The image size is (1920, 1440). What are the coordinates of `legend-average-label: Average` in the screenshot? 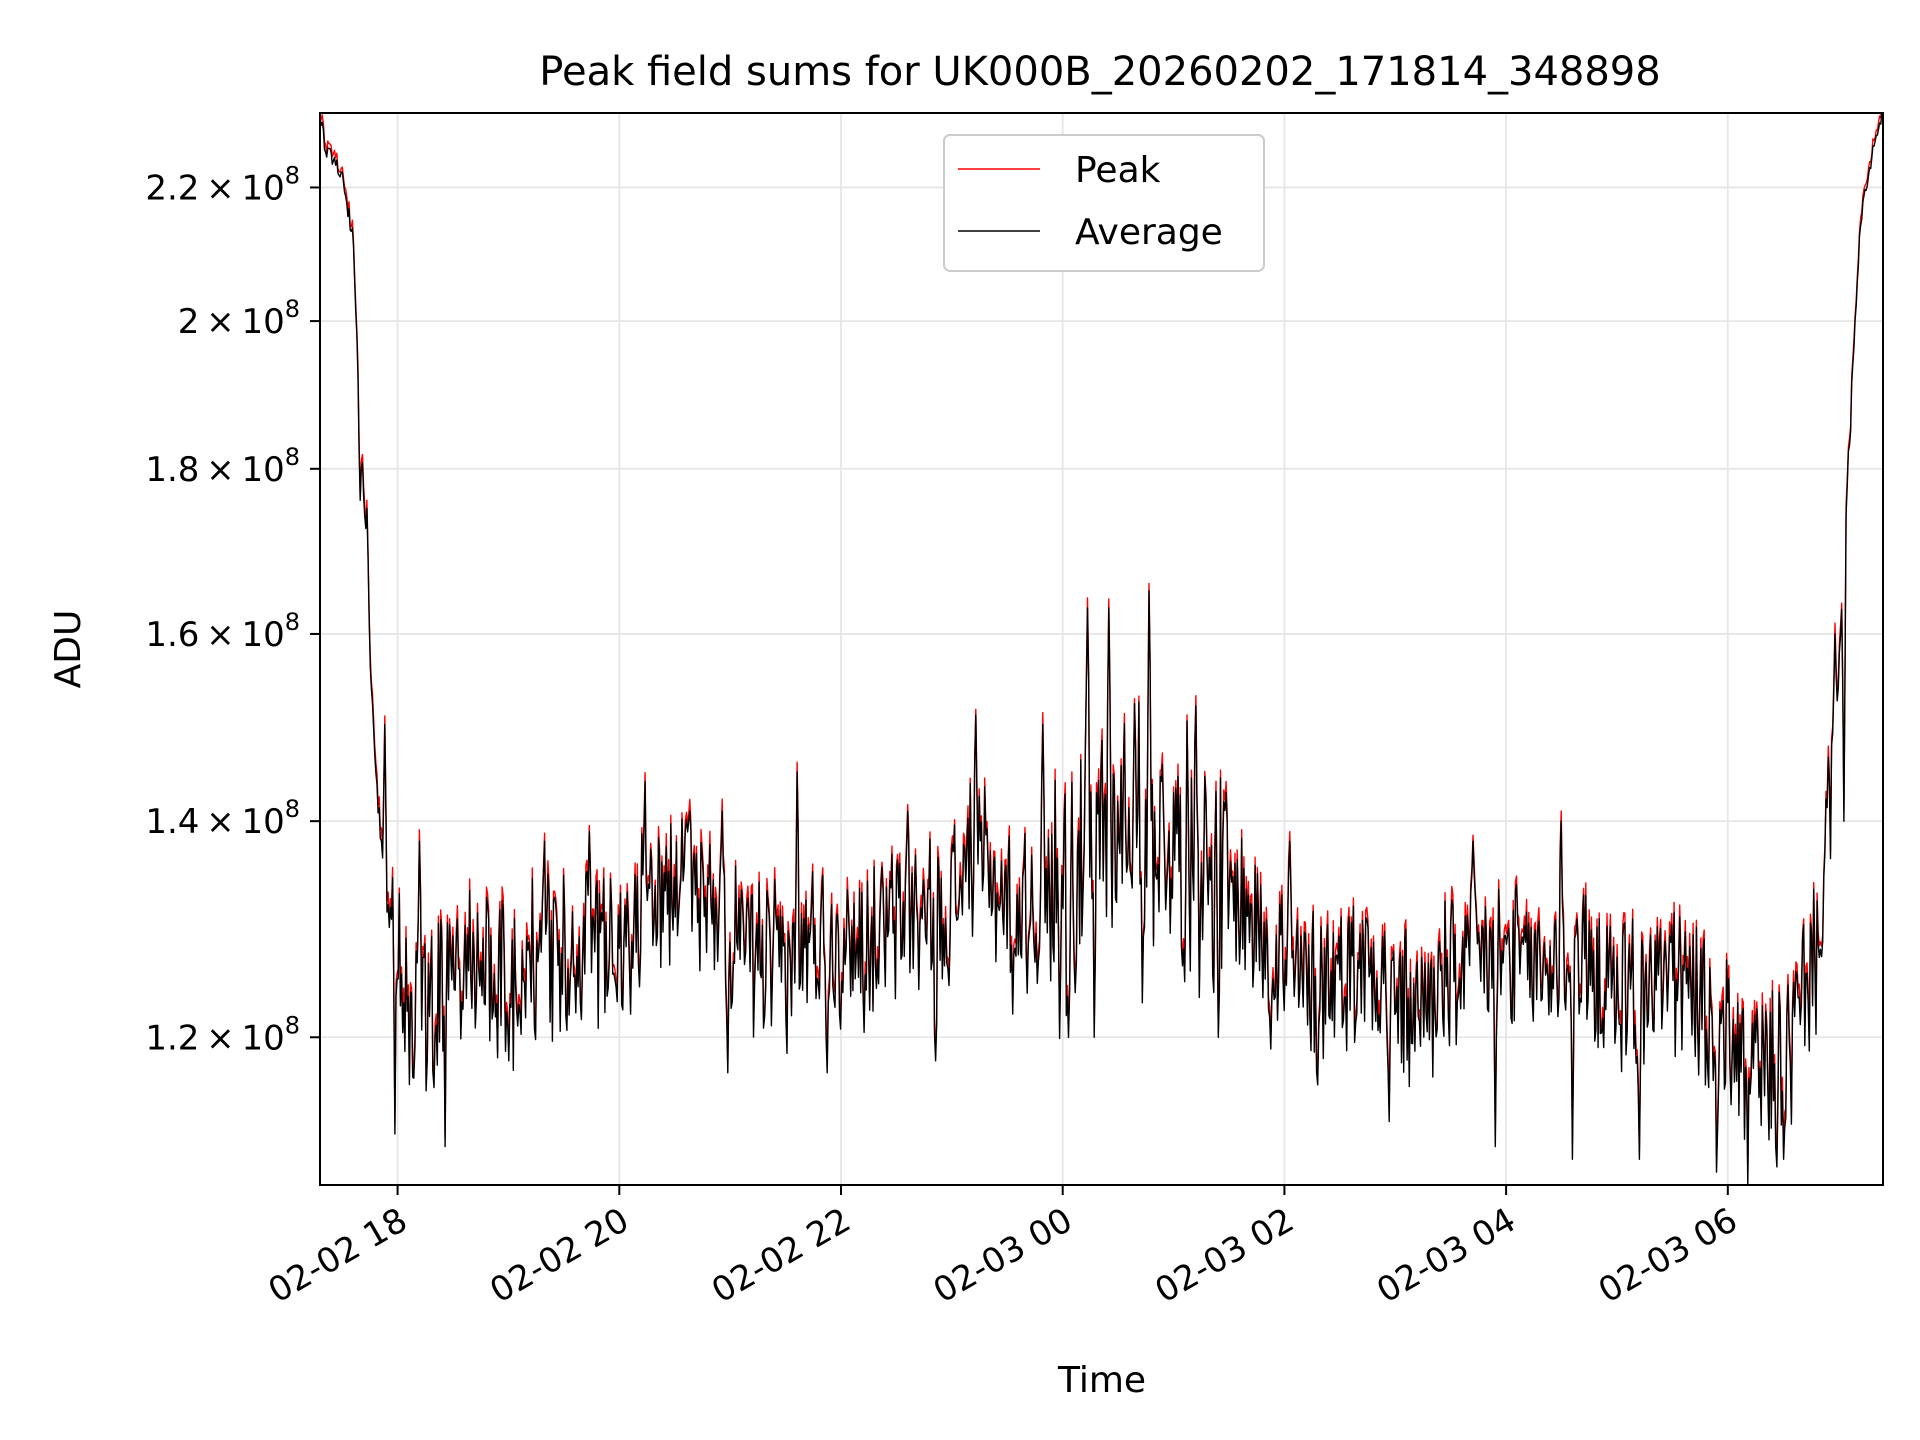 It's located at (1149, 232).